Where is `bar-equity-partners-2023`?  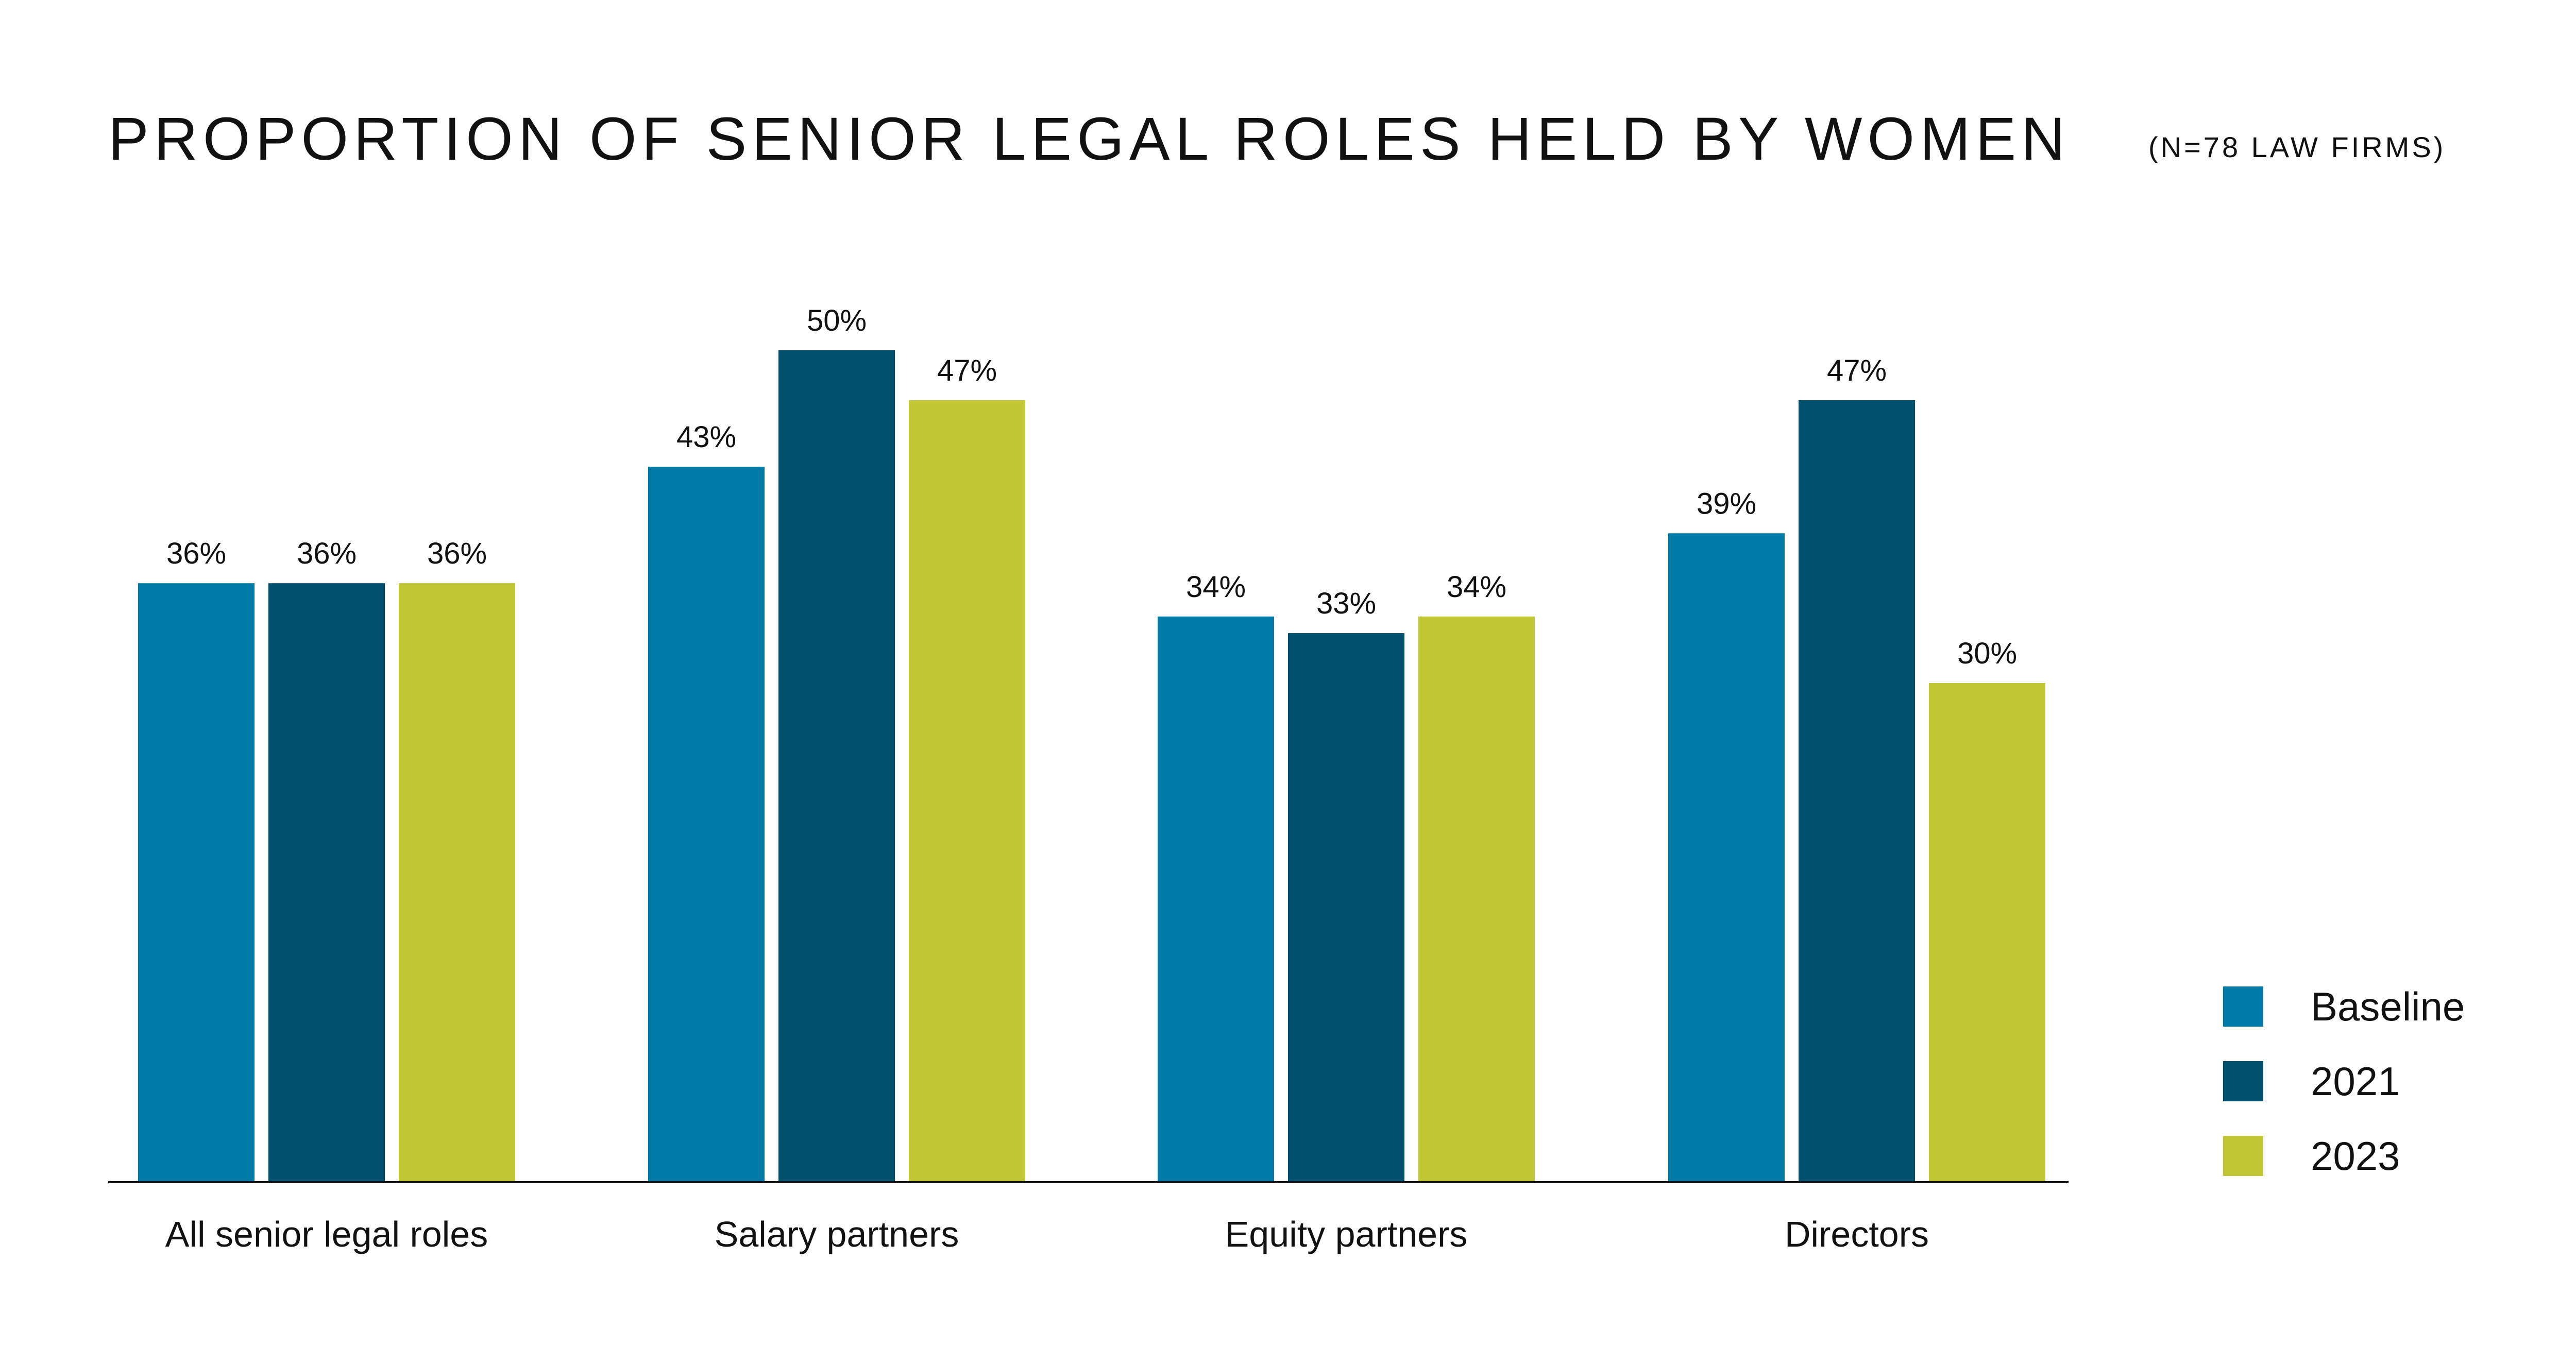 bar-equity-partners-2023 is located at coordinates (1476, 899).